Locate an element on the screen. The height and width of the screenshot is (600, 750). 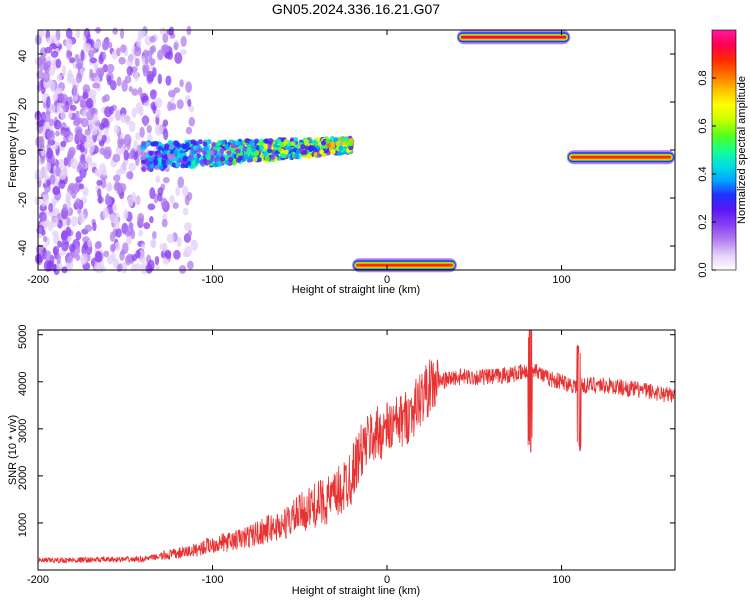
x-tick-label: 0 is located at coordinates (387, 580).